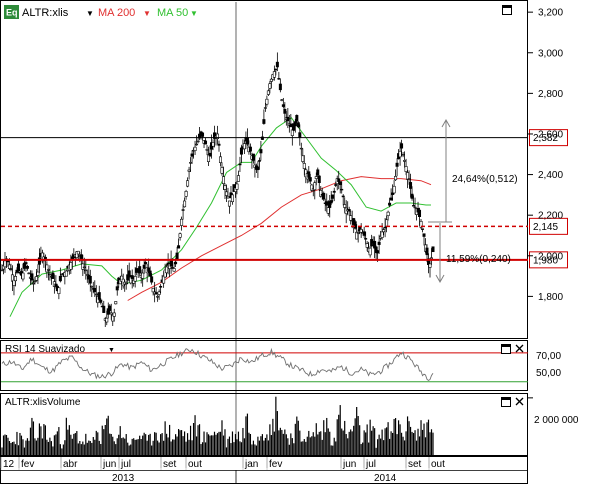 This screenshot has height=487, width=600. I want to click on rsi-maximize-button, so click(506, 349).